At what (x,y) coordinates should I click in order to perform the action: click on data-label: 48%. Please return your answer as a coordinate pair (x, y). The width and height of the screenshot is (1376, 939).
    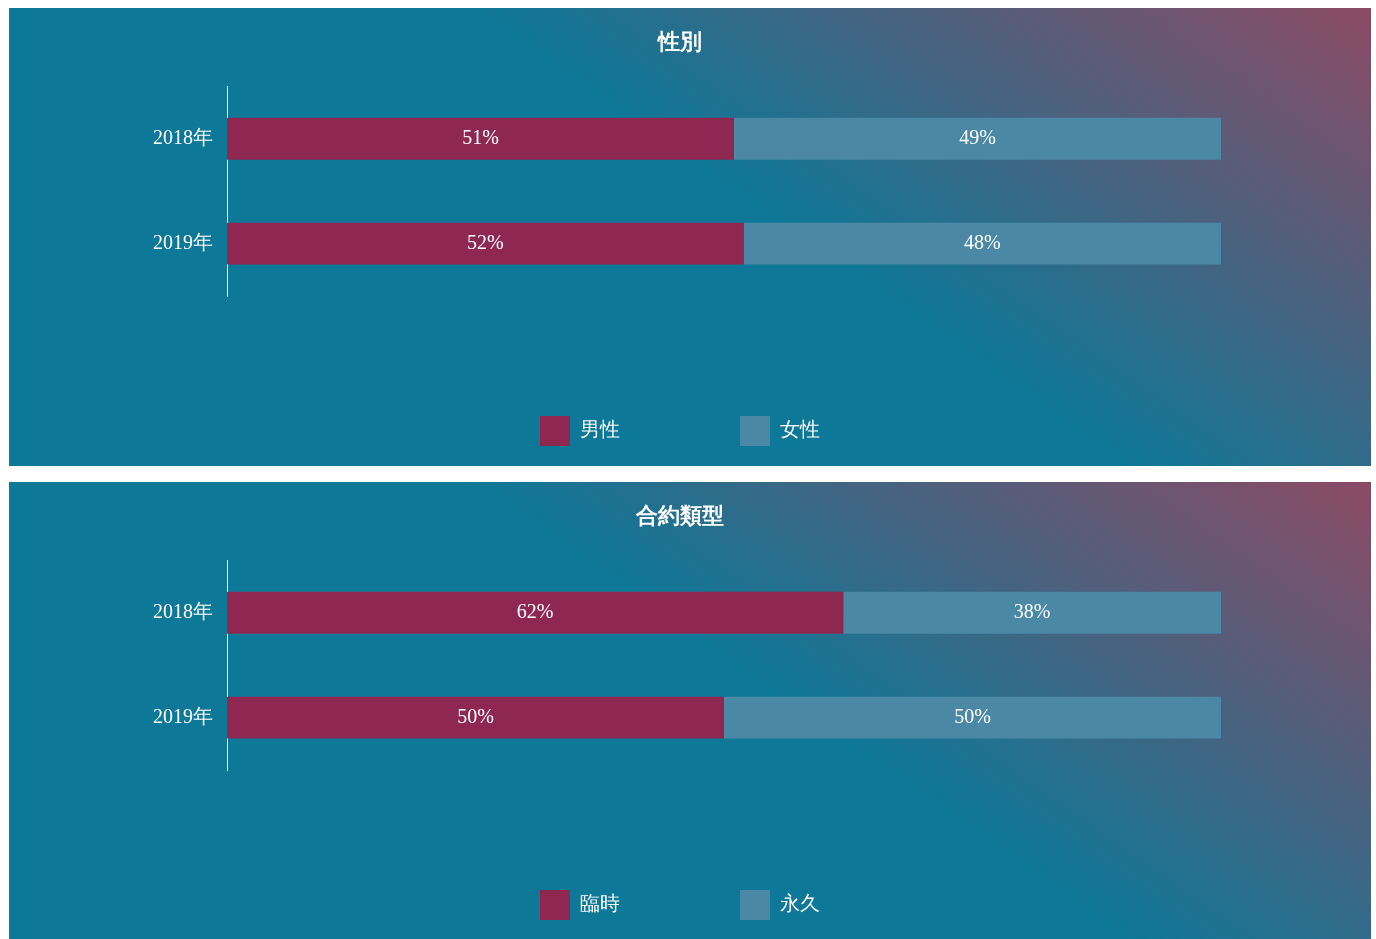
    Looking at the image, I should click on (982, 241).